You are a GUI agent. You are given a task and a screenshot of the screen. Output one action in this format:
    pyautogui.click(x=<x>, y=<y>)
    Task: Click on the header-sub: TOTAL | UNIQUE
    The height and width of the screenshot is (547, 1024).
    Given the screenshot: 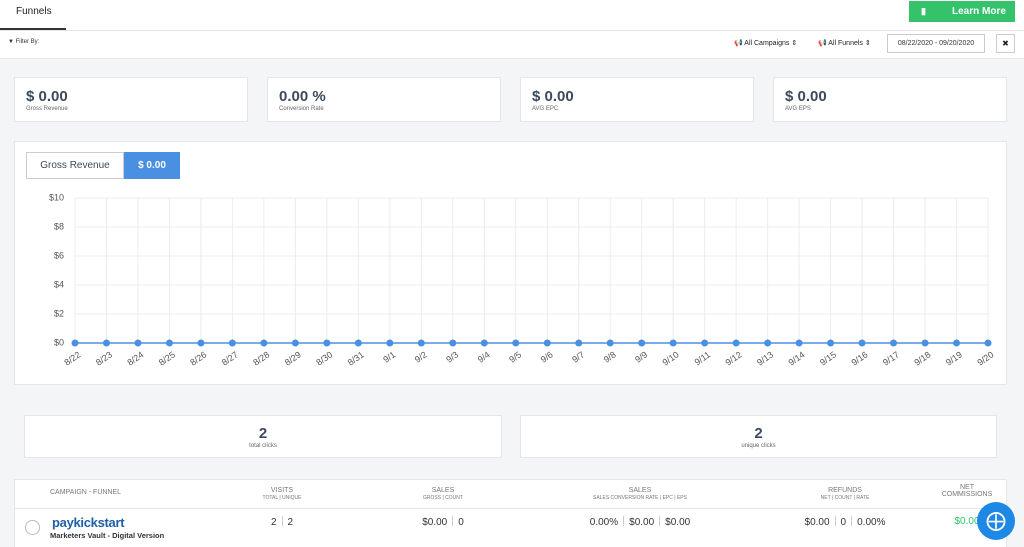 What is the action you would take?
    pyautogui.click(x=282, y=498)
    